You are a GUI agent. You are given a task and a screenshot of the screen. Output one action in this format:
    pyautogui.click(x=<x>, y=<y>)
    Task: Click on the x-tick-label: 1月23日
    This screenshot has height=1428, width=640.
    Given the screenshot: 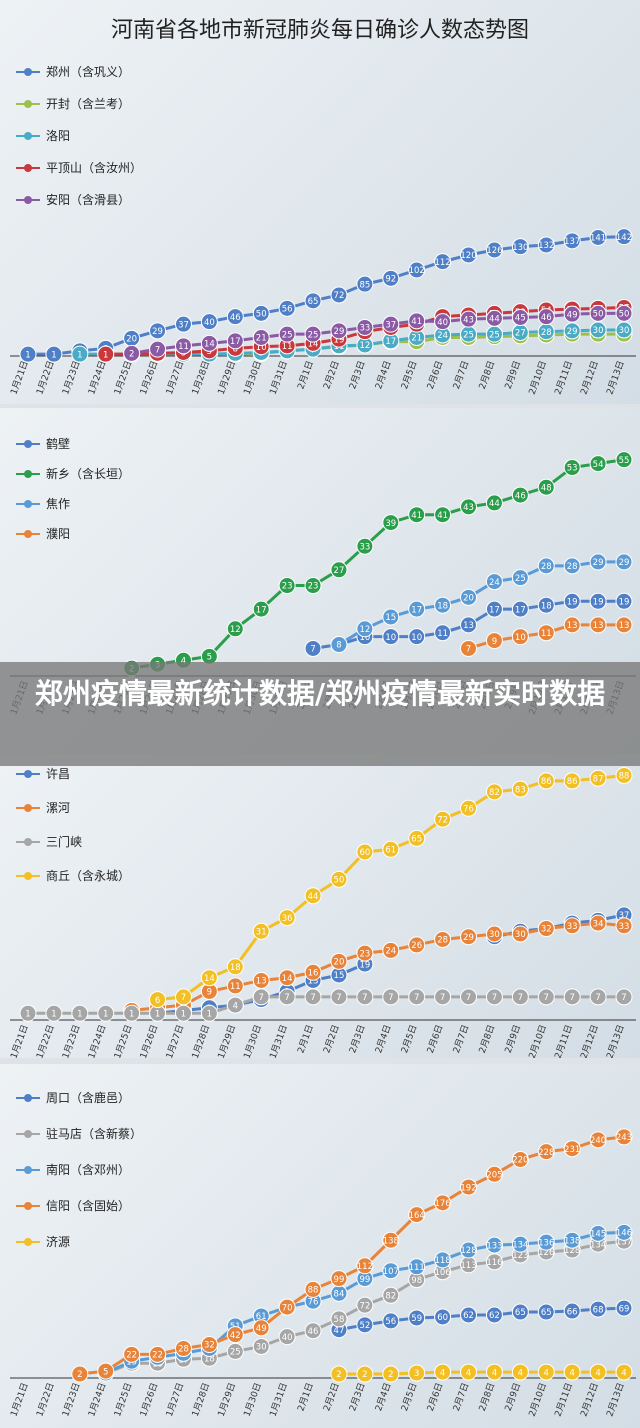 What is the action you would take?
    pyautogui.click(x=71, y=1399)
    